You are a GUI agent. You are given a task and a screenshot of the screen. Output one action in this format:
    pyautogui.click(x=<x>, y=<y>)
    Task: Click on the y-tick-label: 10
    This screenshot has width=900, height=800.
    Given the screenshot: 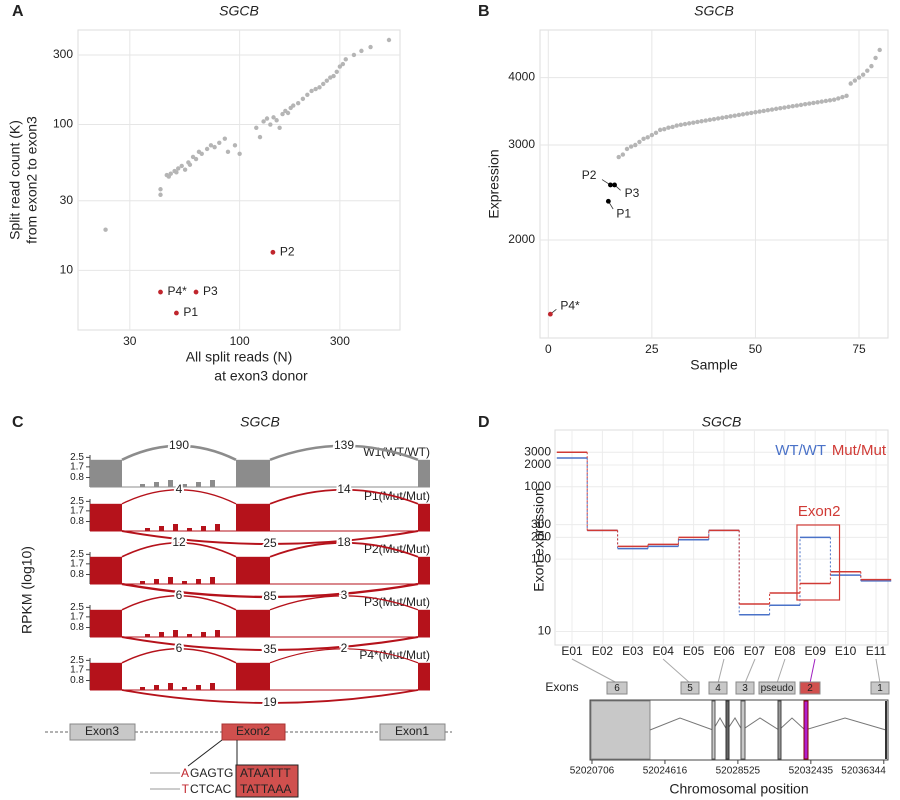 What is the action you would take?
    pyautogui.click(x=67, y=270)
    